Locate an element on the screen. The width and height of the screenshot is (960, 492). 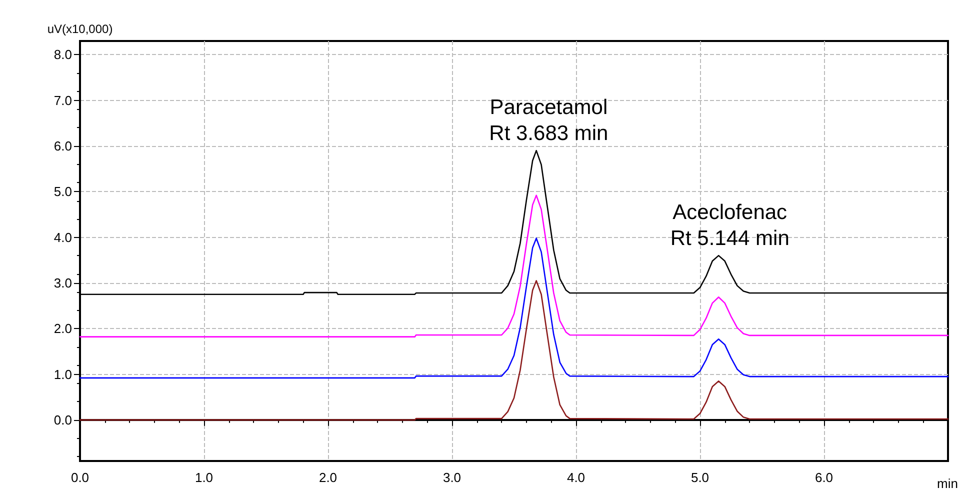
y-axis-title: uV(x10,000) is located at coordinates (80, 29).